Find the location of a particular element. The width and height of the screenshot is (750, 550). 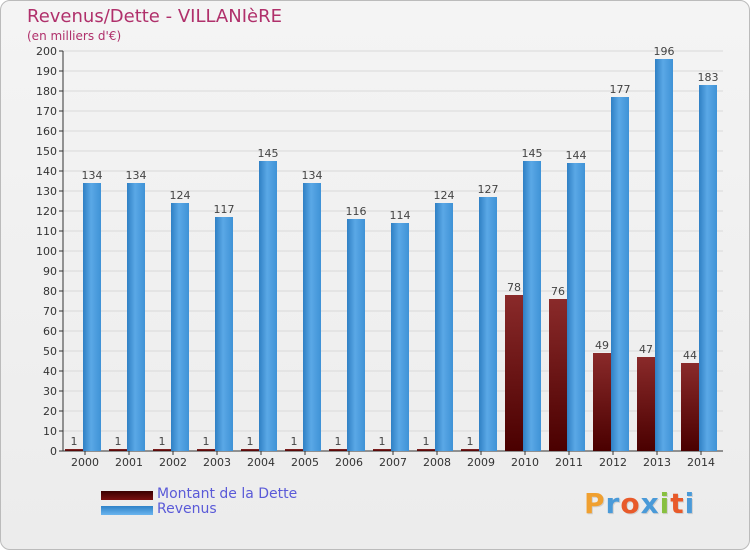

label-dette-2001: 1 is located at coordinates (118, 441).